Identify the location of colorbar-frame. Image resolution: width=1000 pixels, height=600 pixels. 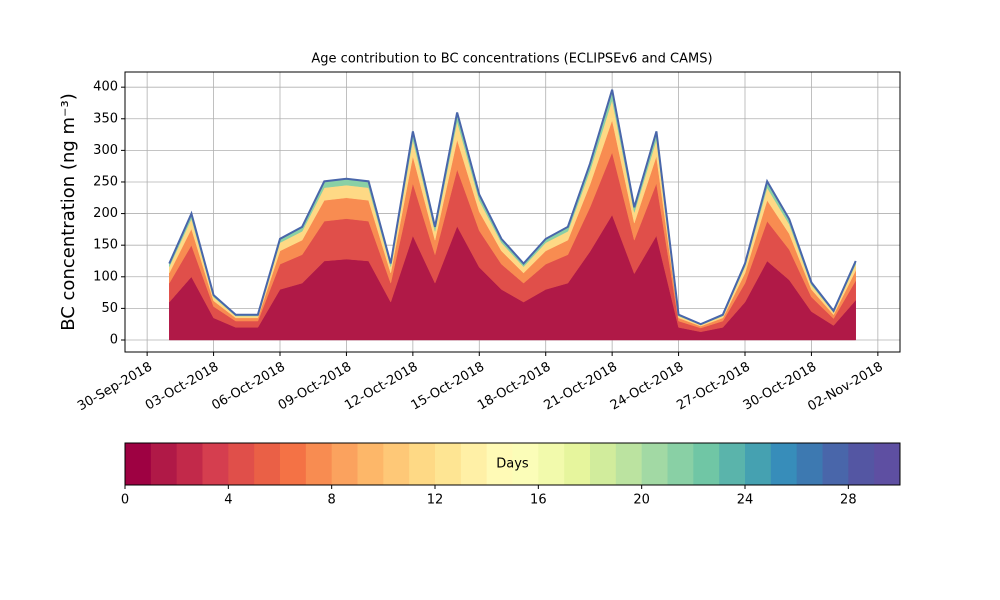
(512, 464).